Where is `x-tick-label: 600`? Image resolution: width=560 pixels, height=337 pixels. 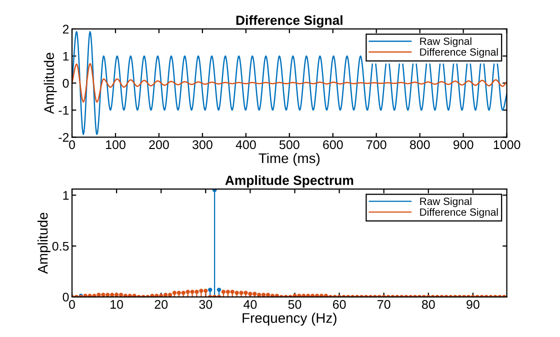 x-tick-label: 600 is located at coordinates (333, 145).